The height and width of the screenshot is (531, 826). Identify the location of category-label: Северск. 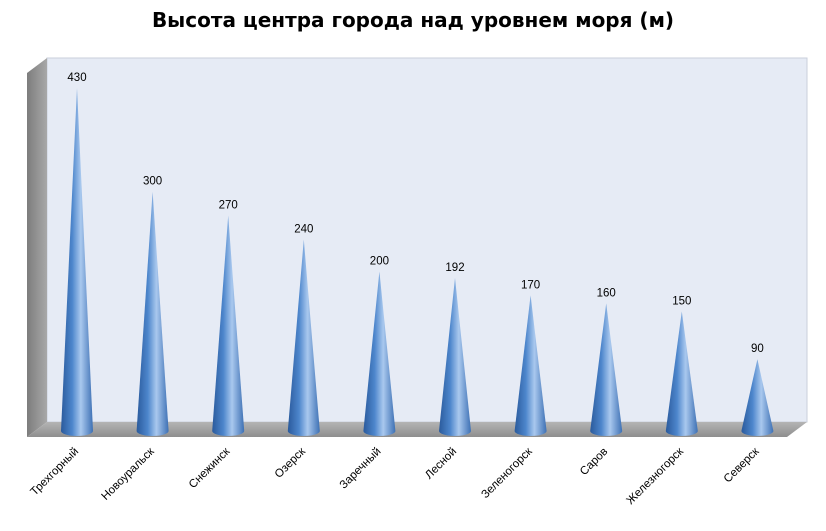
(742, 465).